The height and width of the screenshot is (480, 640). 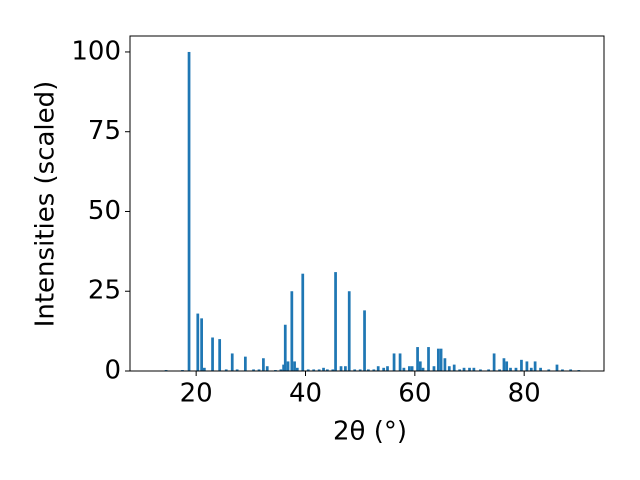 I want to click on x-tick-label: 60, so click(x=414, y=394).